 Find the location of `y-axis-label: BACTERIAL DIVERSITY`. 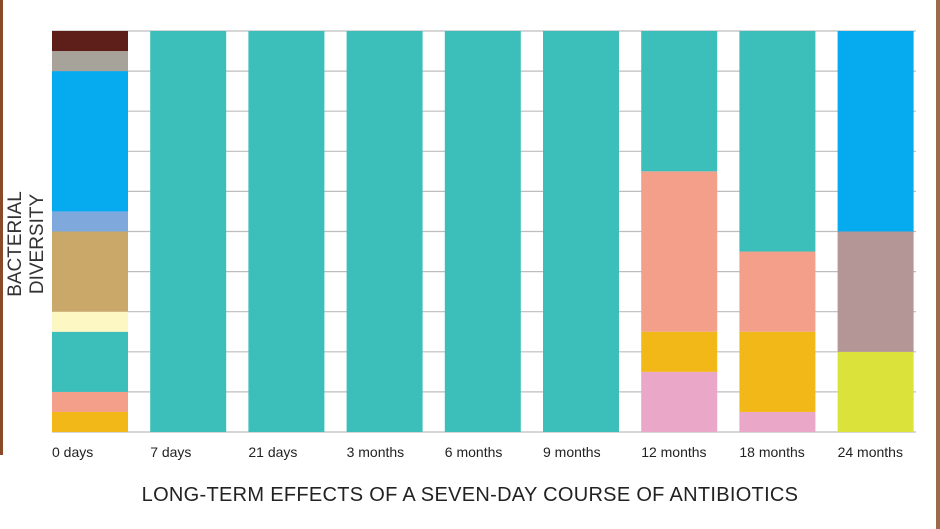

y-axis-label: BACTERIAL DIVERSITY is located at coordinates (26, 244).